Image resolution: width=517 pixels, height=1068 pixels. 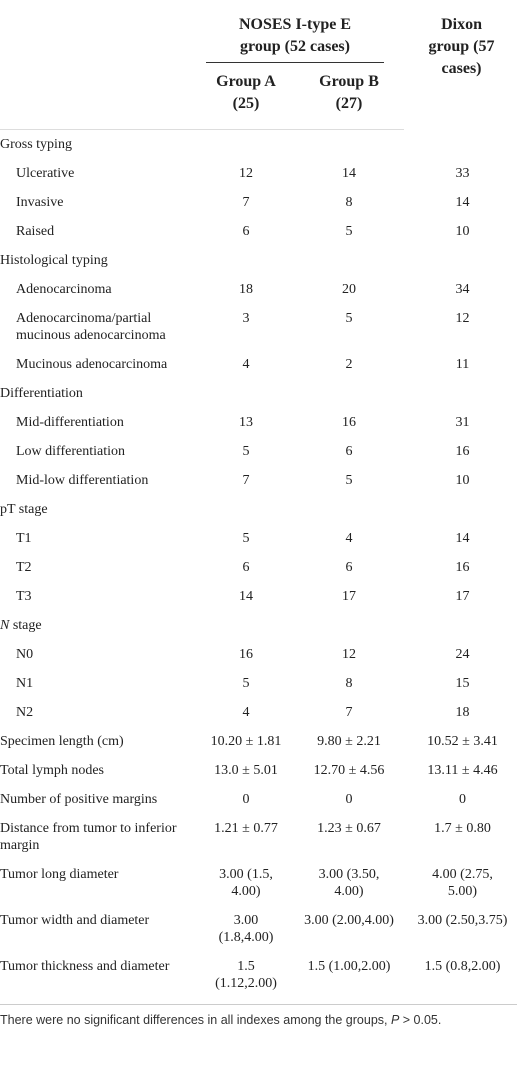 What do you see at coordinates (246, 770) in the screenshot?
I see `cell-value: 13.0 ± 5.01` at bounding box center [246, 770].